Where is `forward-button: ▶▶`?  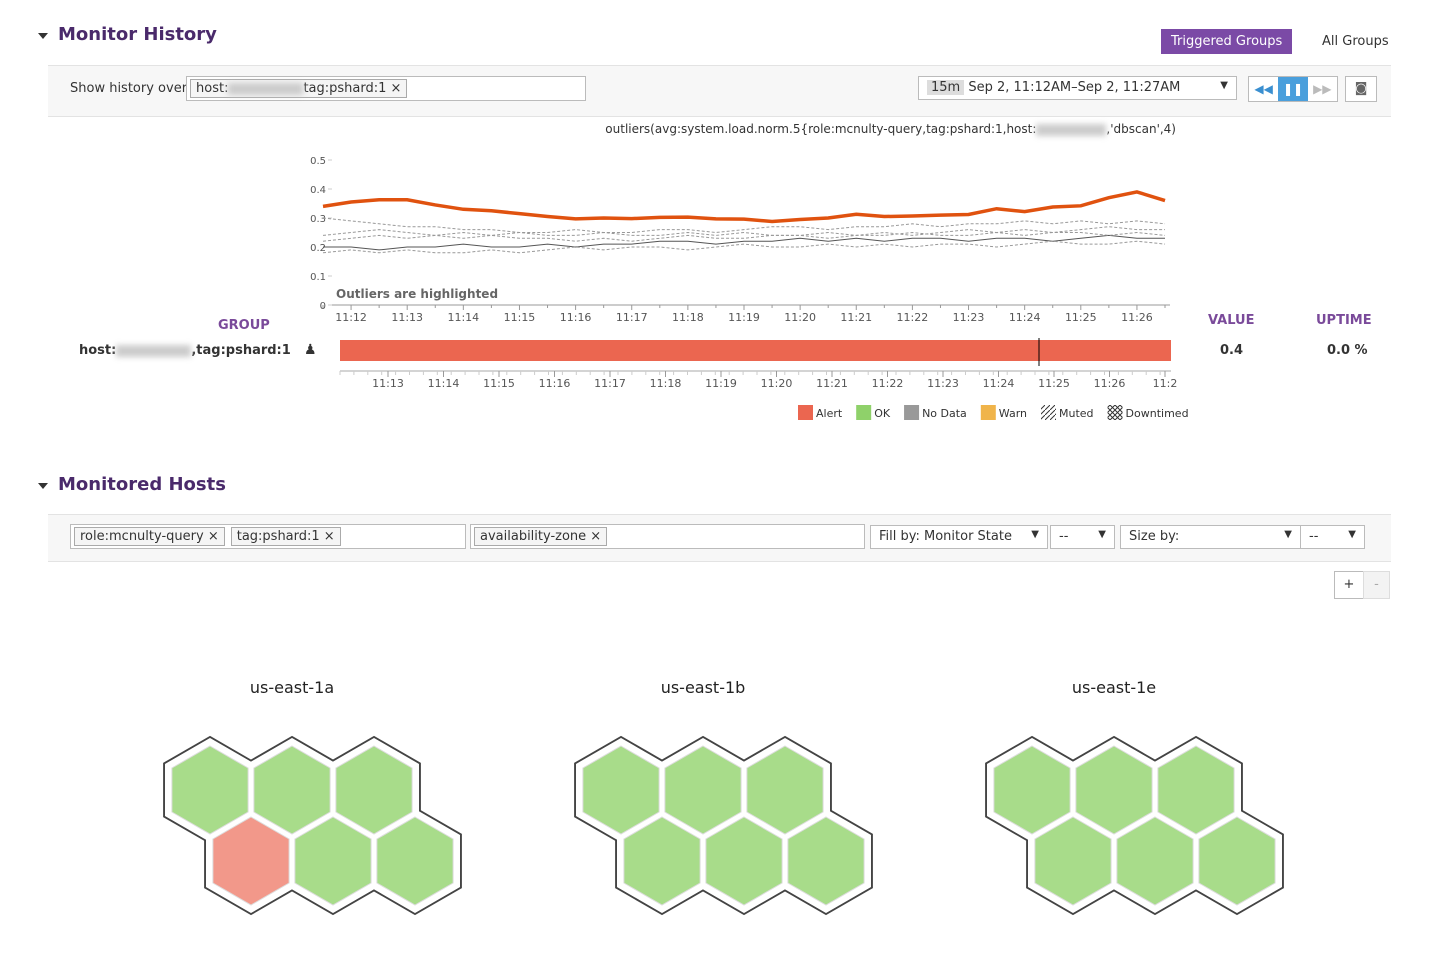
forward-button: ▶▶ is located at coordinates (1322, 89).